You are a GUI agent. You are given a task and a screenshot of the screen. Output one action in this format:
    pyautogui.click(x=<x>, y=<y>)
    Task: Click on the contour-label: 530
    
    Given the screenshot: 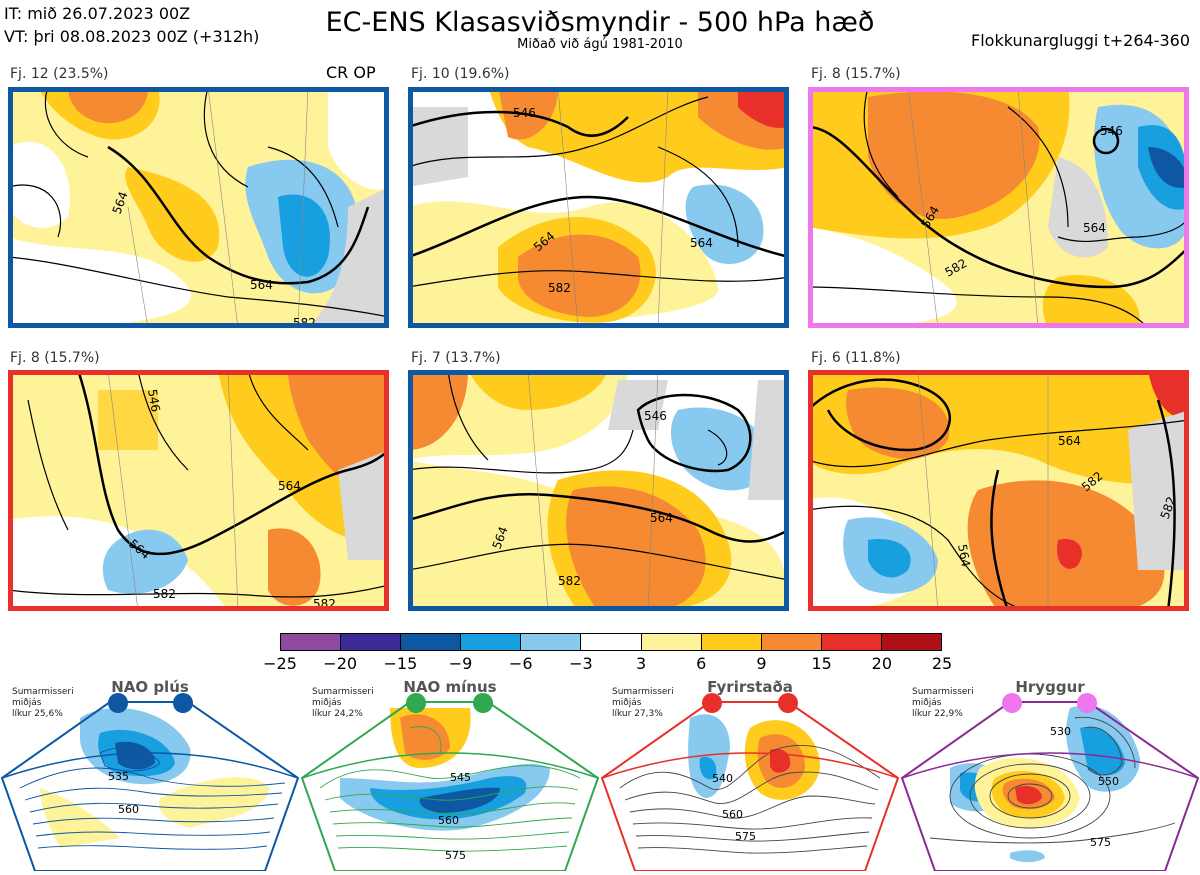 What is the action you would take?
    pyautogui.click(x=1060, y=731)
    